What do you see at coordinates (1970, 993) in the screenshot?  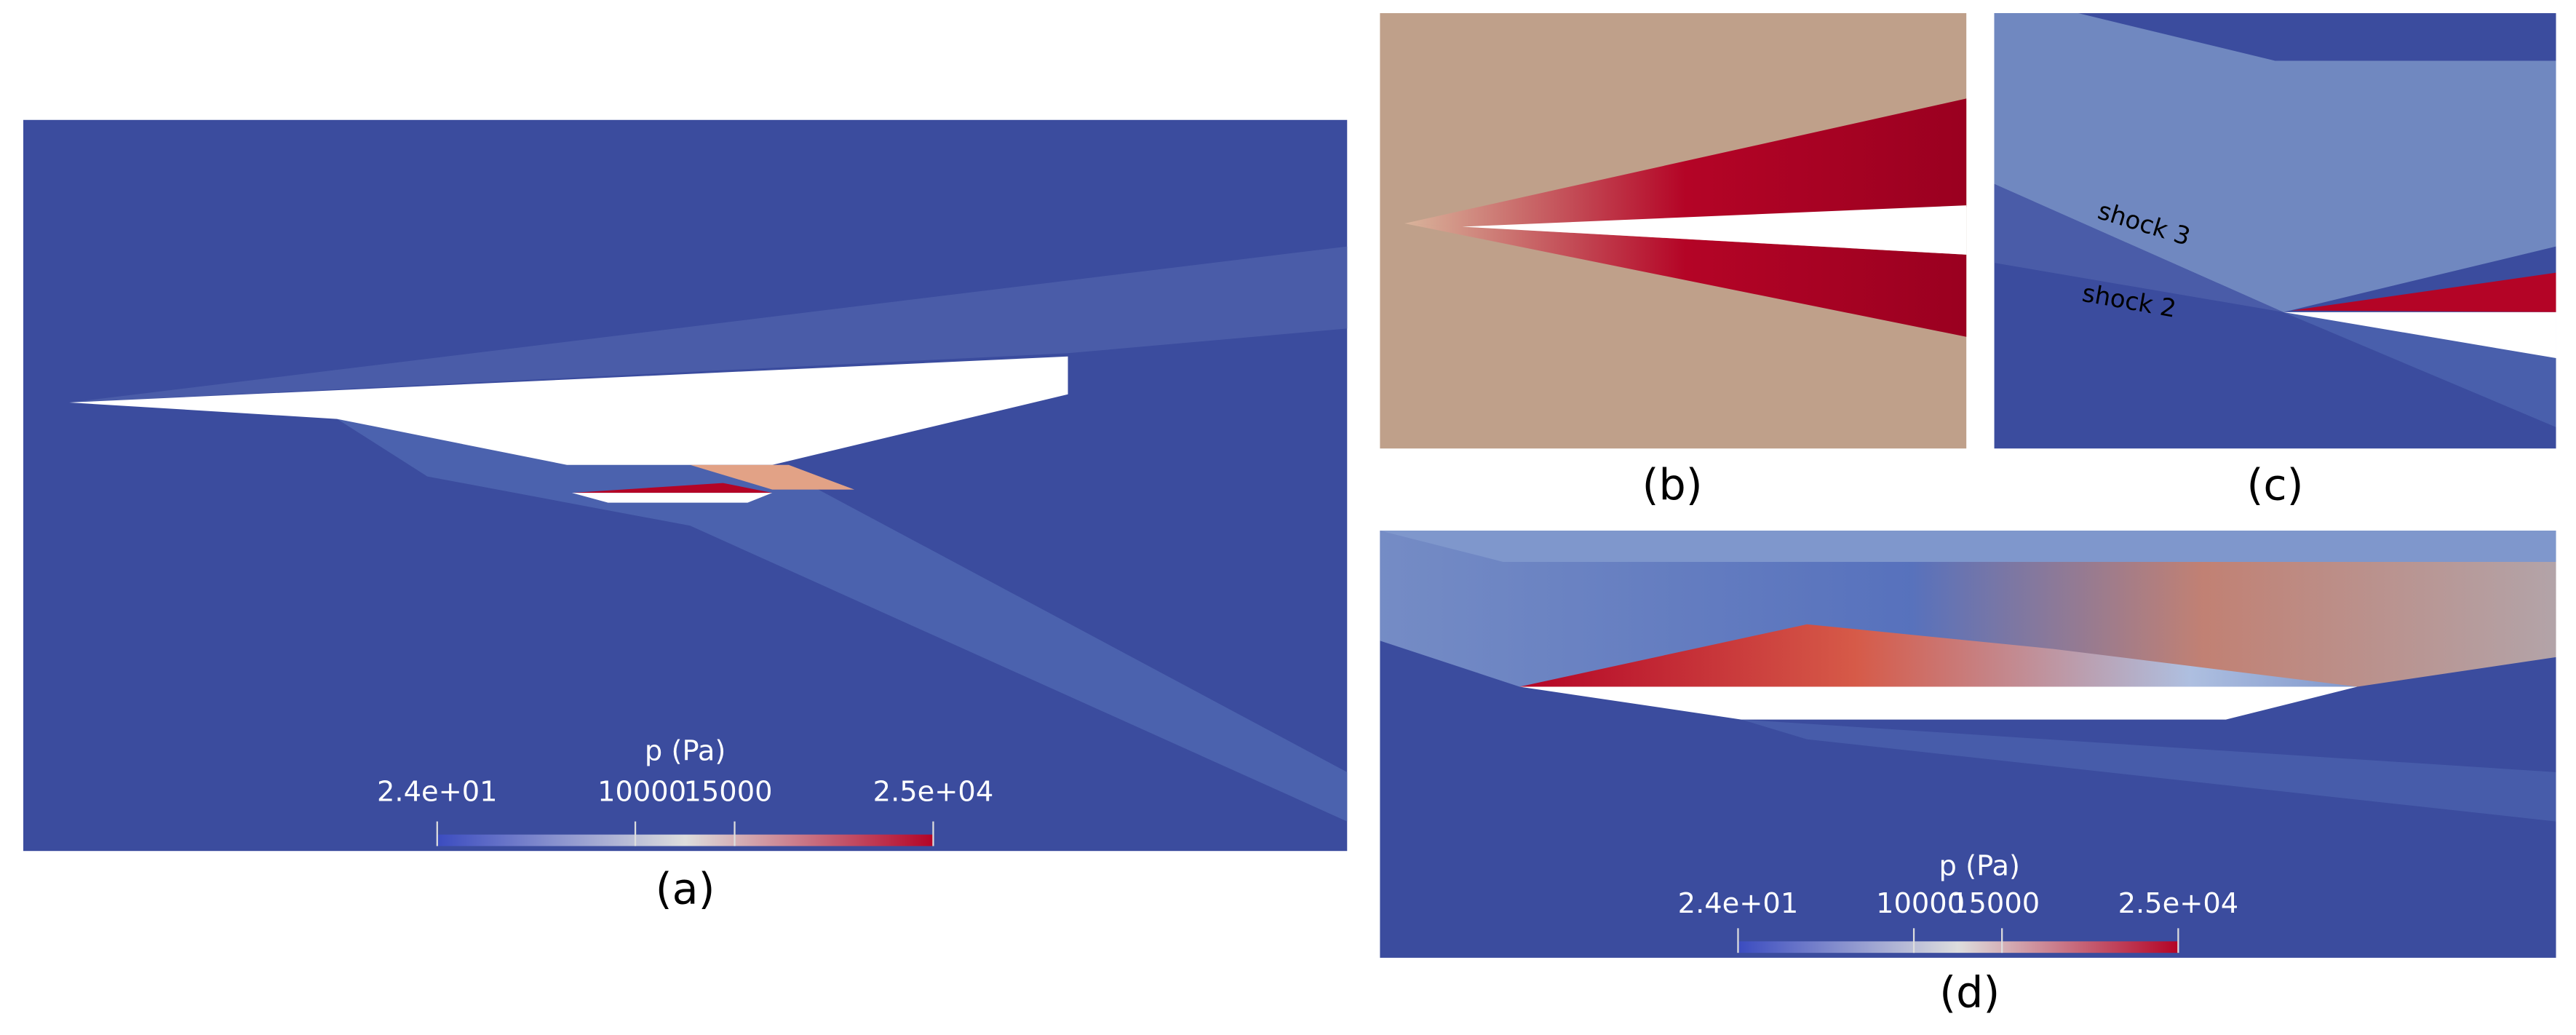 I see `panel-label: (d)` at bounding box center [1970, 993].